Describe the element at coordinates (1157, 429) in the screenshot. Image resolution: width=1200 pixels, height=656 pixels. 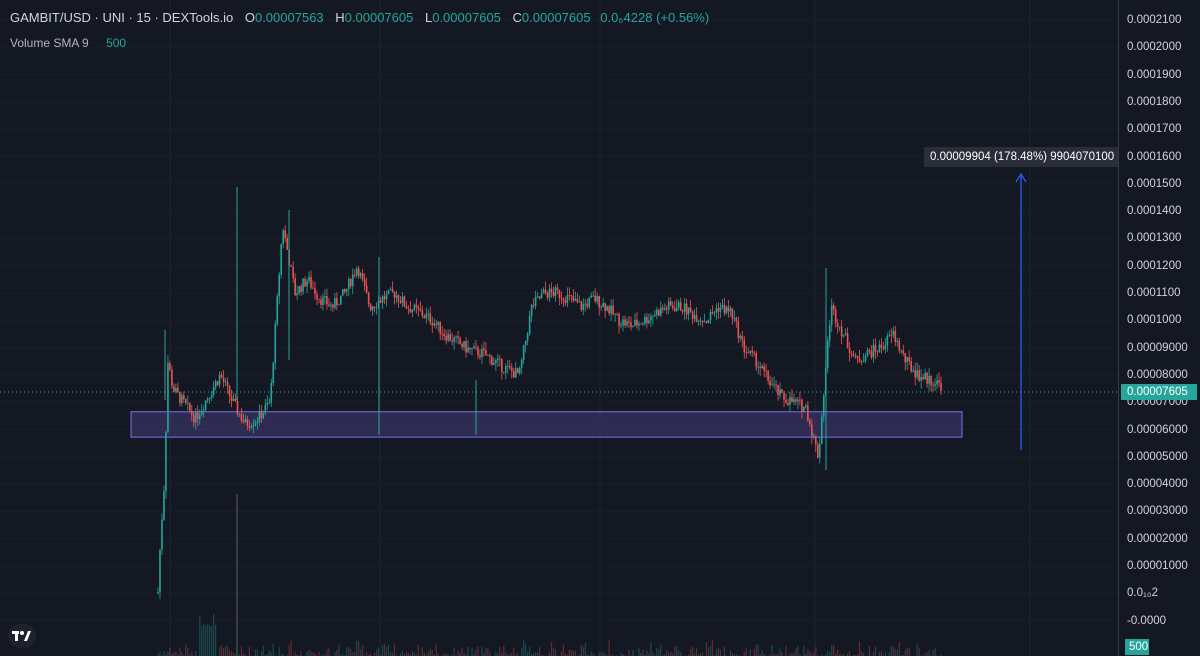
I see `price-tick-label: 0.00006000` at that location.